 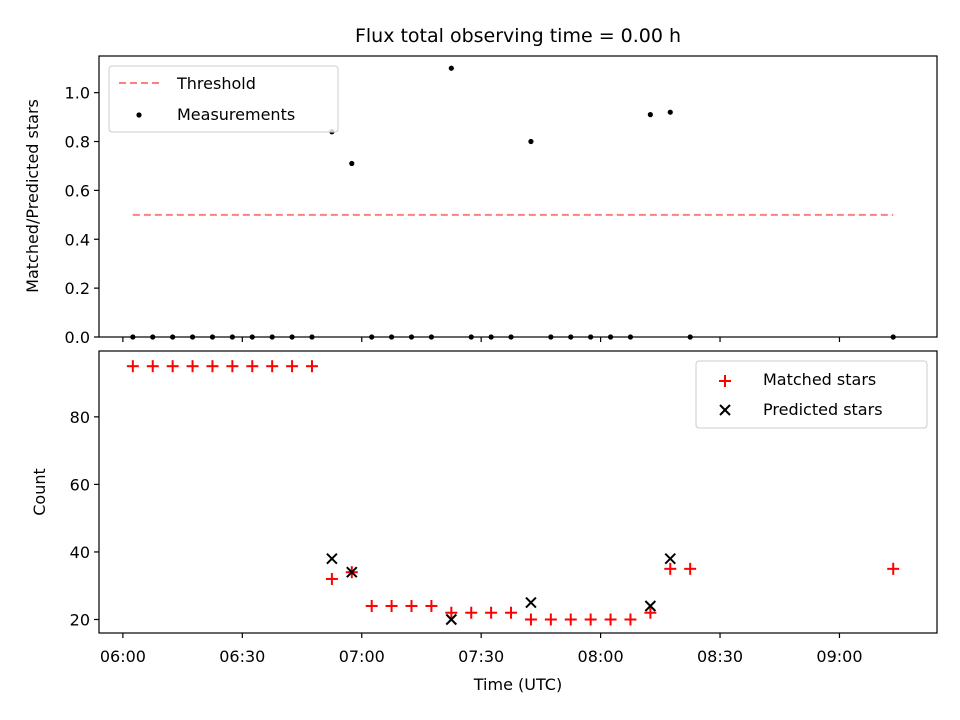 What do you see at coordinates (77, 239) in the screenshot?
I see `top-y-tick-label: 0.4` at bounding box center [77, 239].